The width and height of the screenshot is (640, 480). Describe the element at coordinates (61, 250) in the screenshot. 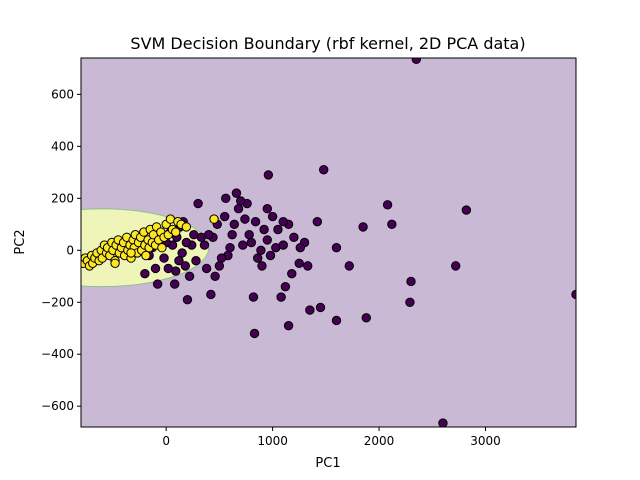

I see `y-axis: −600 −400 −200 0 200 400 600` at that location.